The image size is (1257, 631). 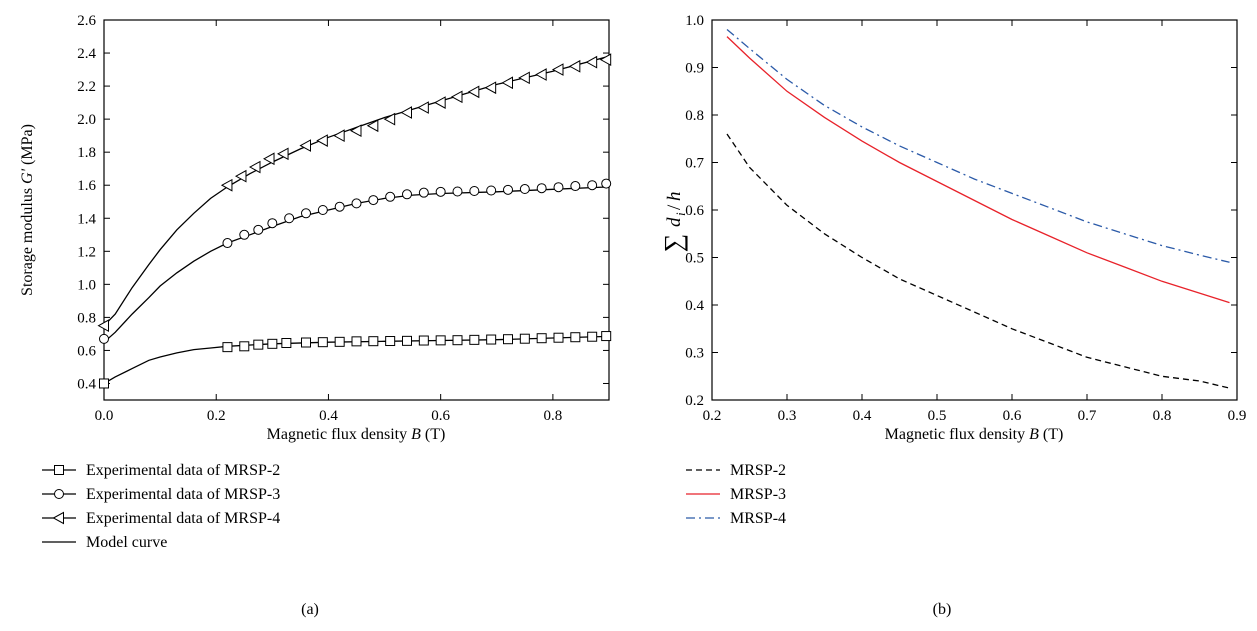 What do you see at coordinates (104, 416) in the screenshot?
I see `x-tick-label: 0.0` at bounding box center [104, 416].